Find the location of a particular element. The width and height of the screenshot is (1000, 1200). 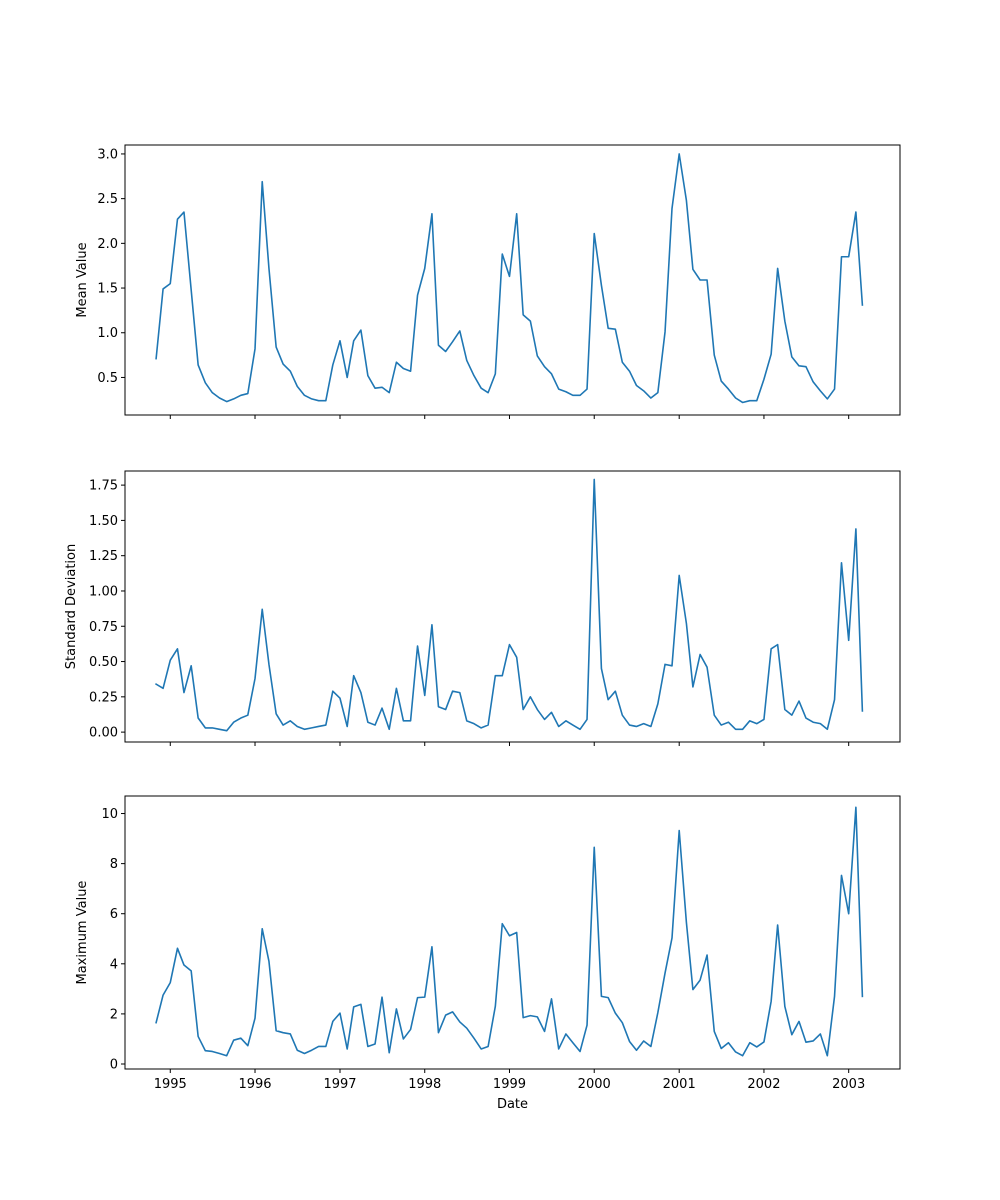

y-tick-label: 4 is located at coordinates (114, 964).